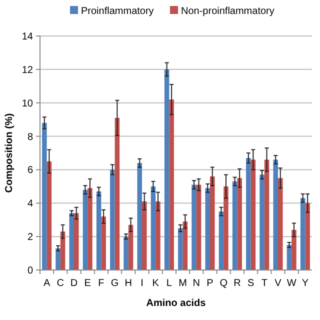  I want to click on x-tick-label: R, so click(237, 283).